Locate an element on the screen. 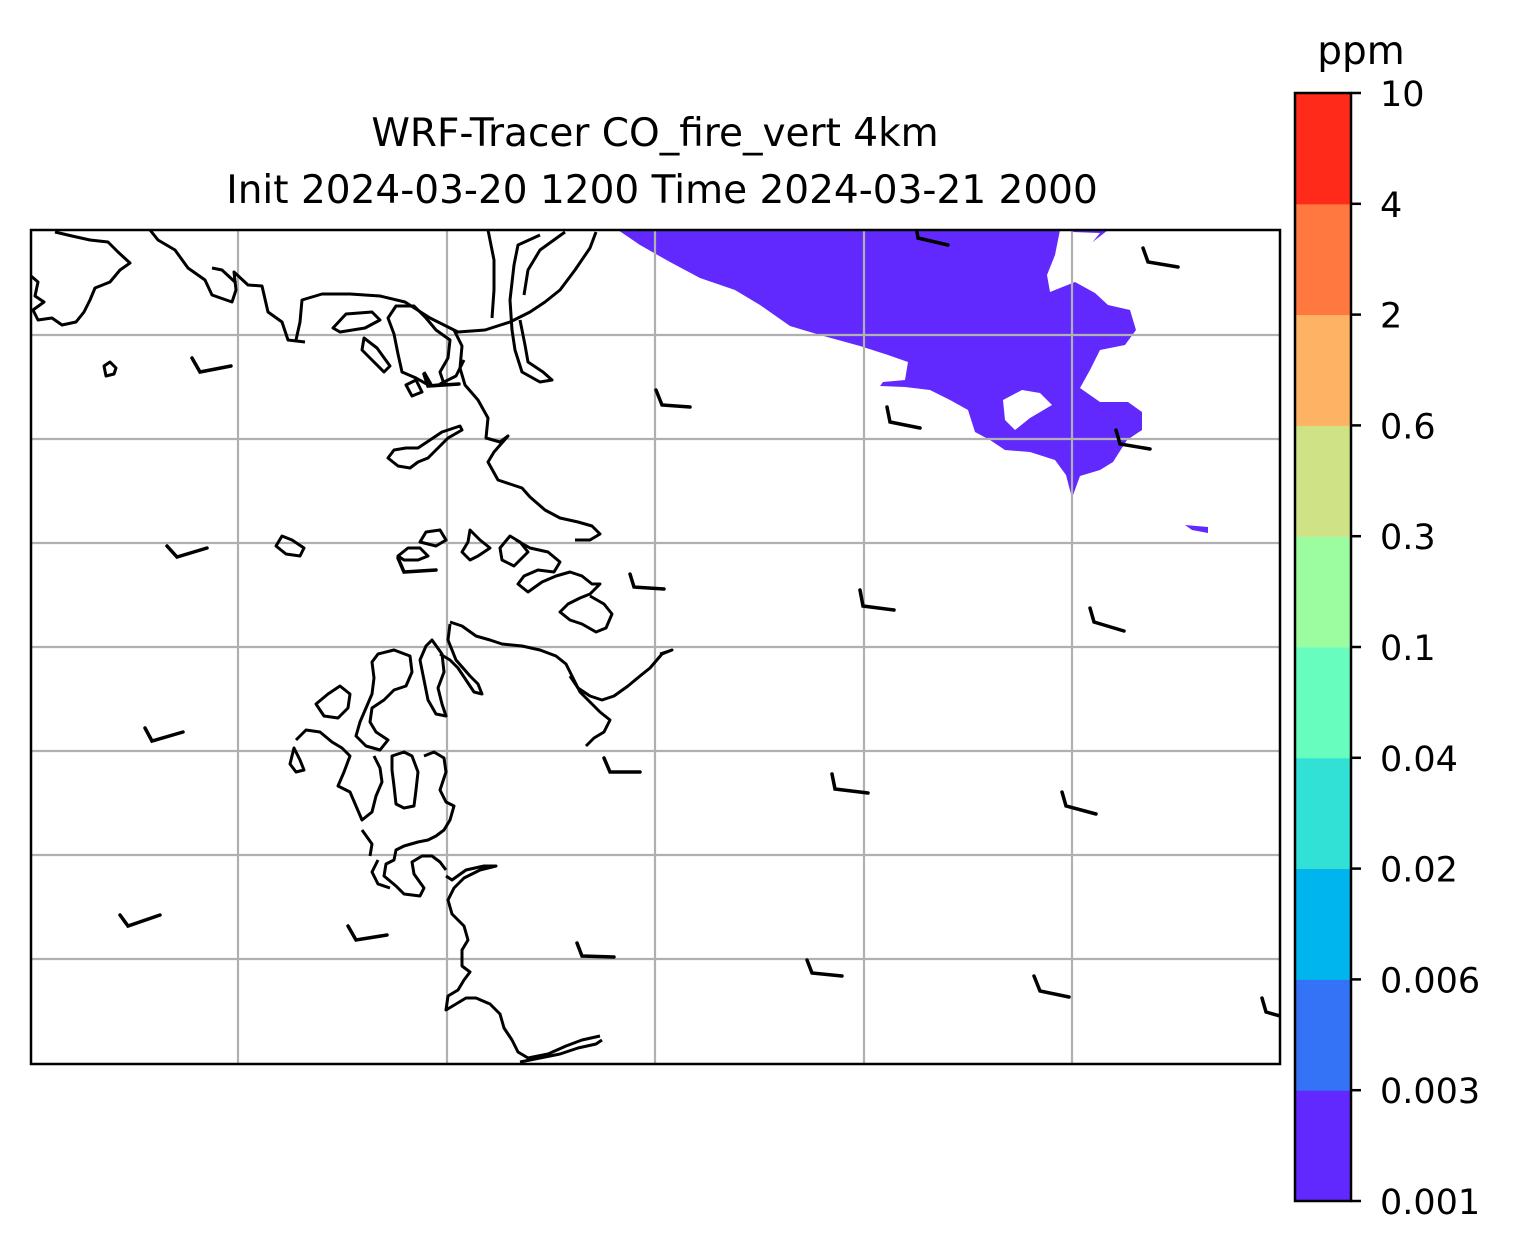 This screenshot has height=1256, width=1528. colorbar-unit-label: ppm is located at coordinates (1361, 51).